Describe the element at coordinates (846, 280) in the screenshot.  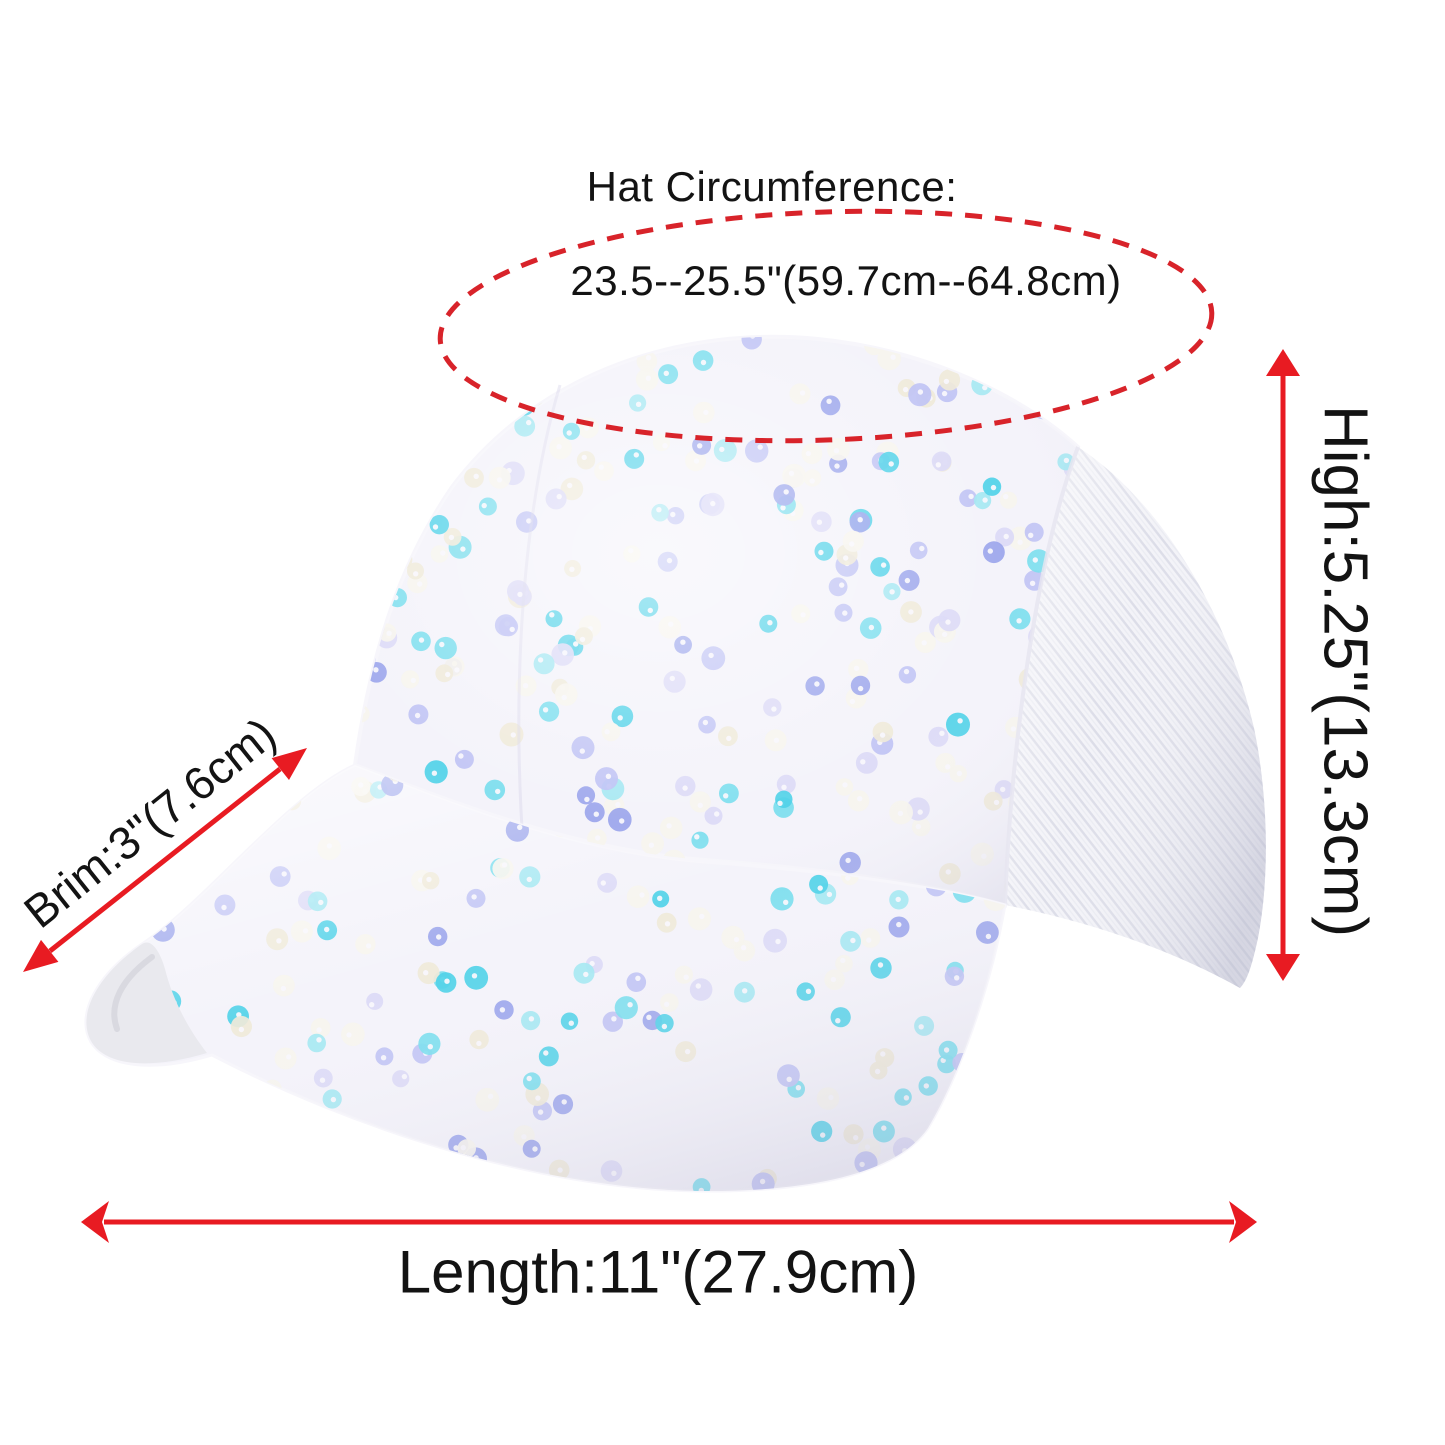
I see `circumference-value: 23.5--25.5"(59.7cm--64.8cm)` at that location.